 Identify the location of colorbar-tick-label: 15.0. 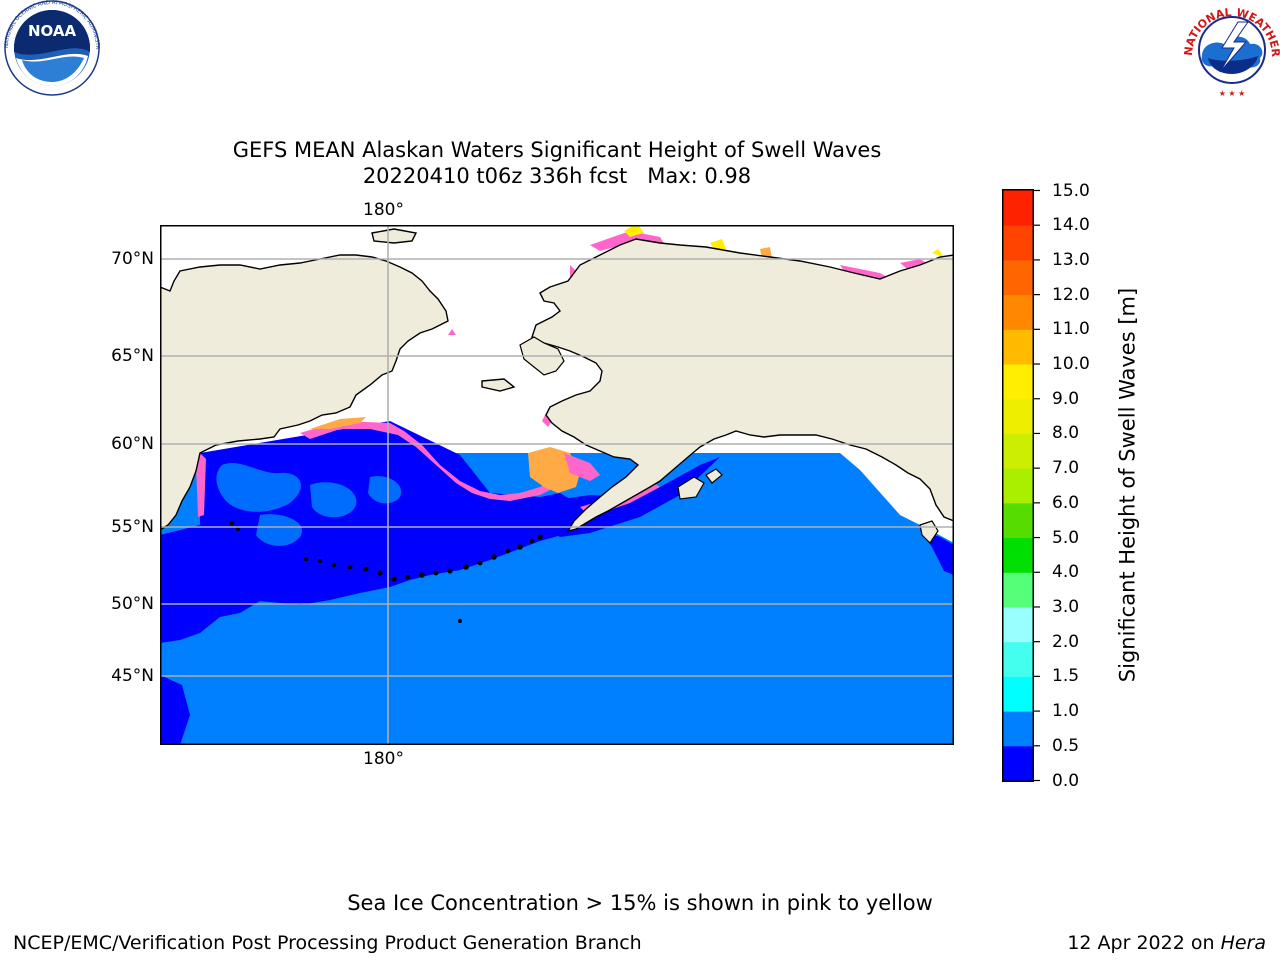
(1071, 190).